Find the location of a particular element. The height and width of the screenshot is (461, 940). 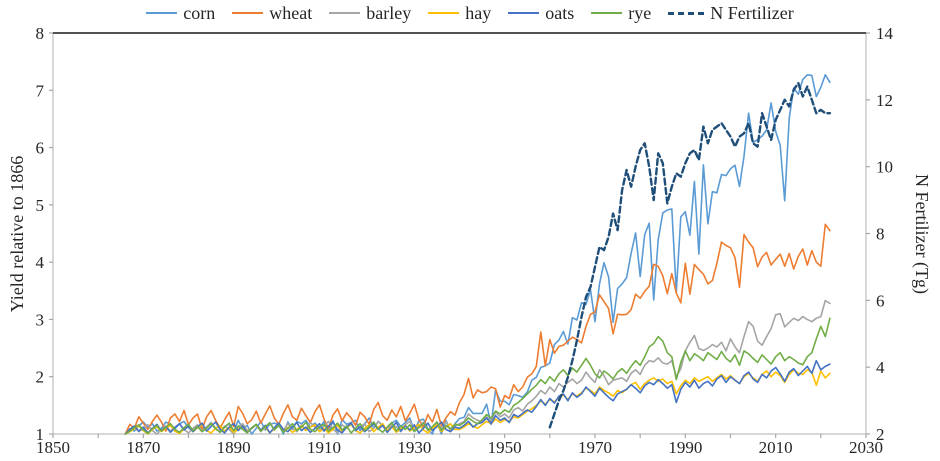

legend-item-rye: rye is located at coordinates (621, 13).